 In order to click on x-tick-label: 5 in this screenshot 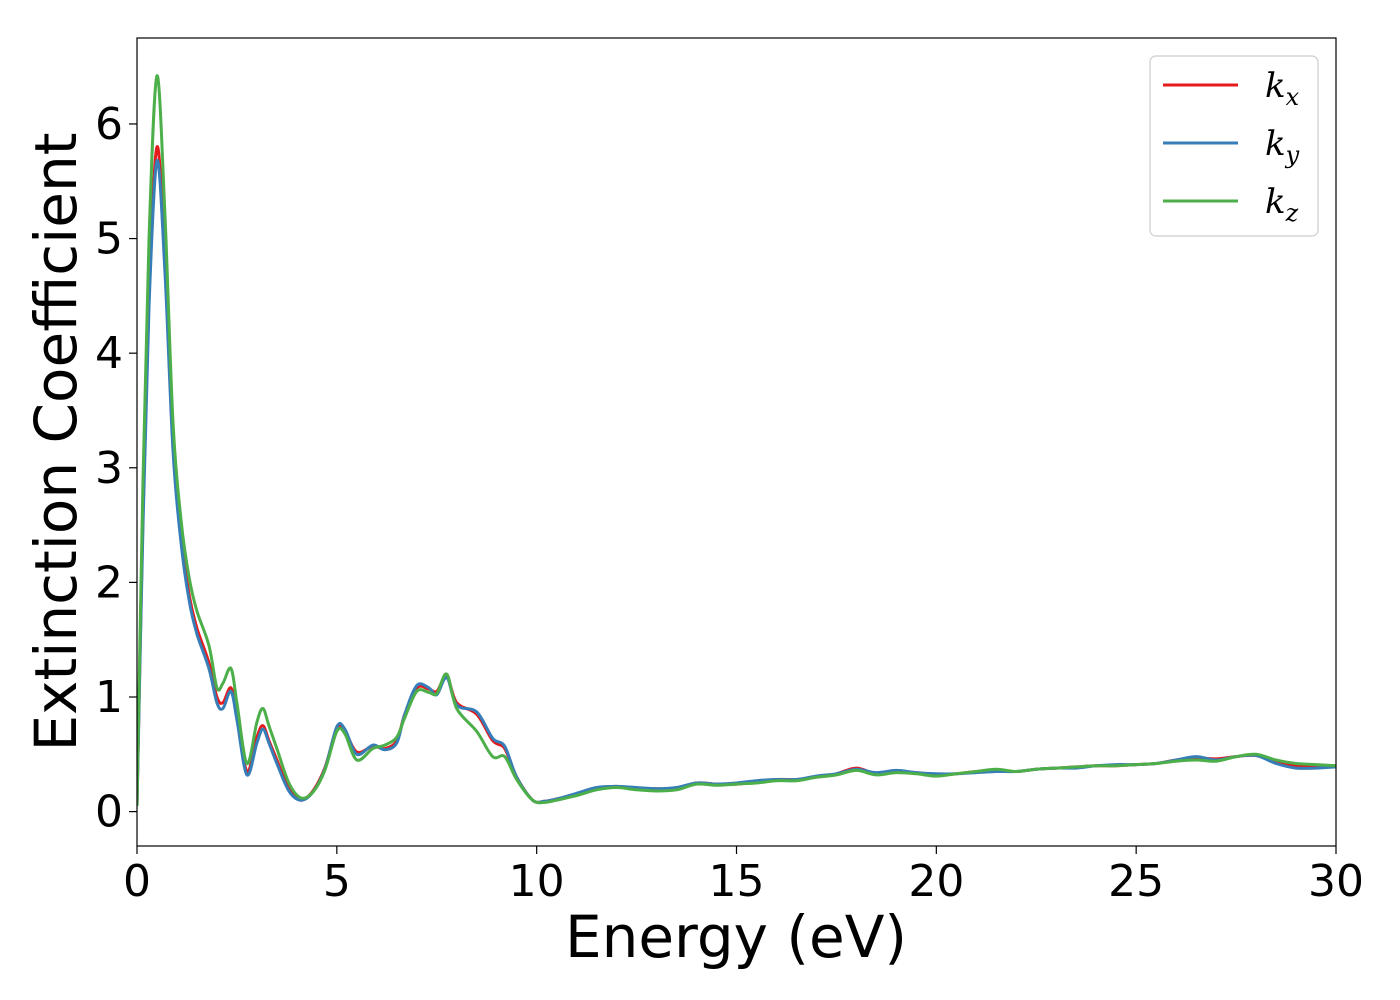, I will do `click(337, 881)`.